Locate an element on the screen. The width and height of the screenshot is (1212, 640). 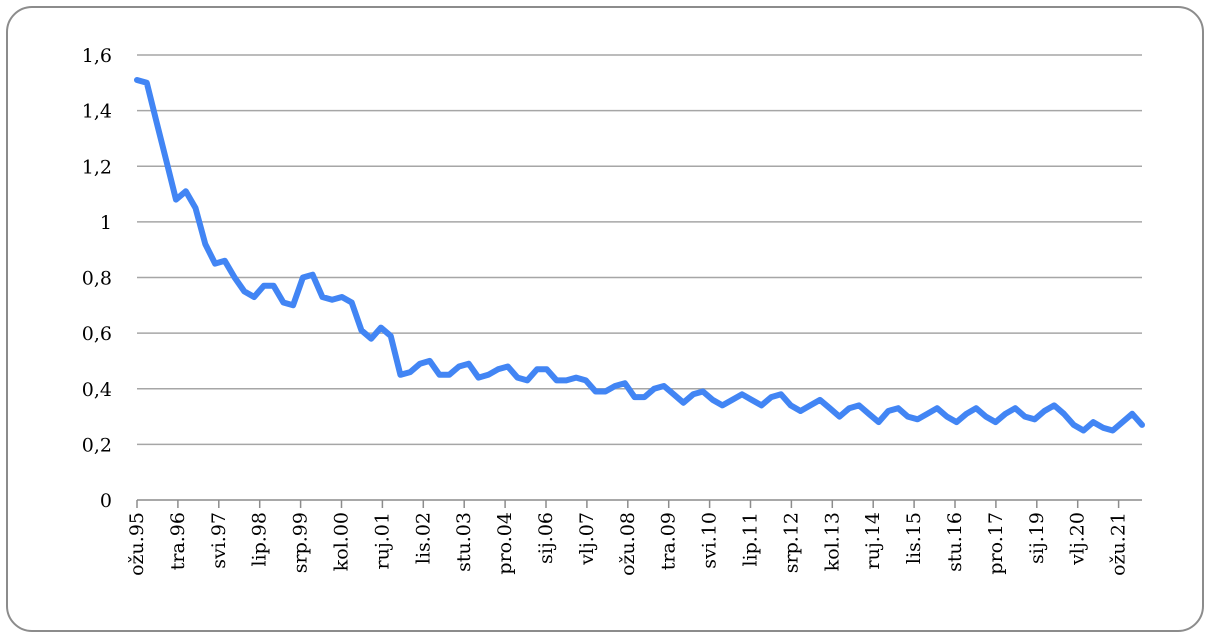
x-tick-label: srp.99 is located at coordinates (301, 542).